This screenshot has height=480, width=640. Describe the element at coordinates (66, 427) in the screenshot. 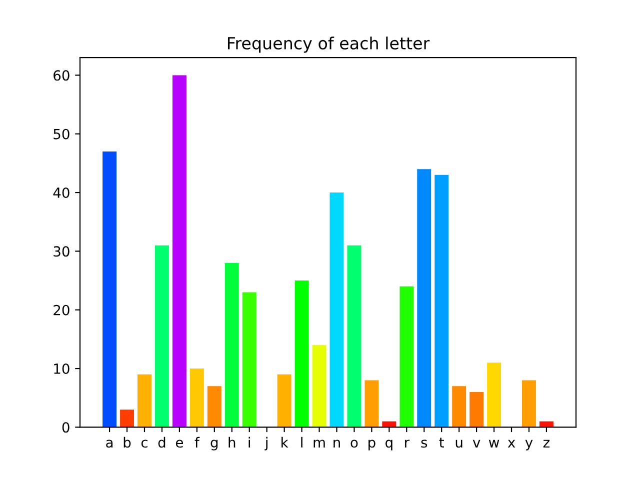

I see `y-tick-label: 0` at that location.